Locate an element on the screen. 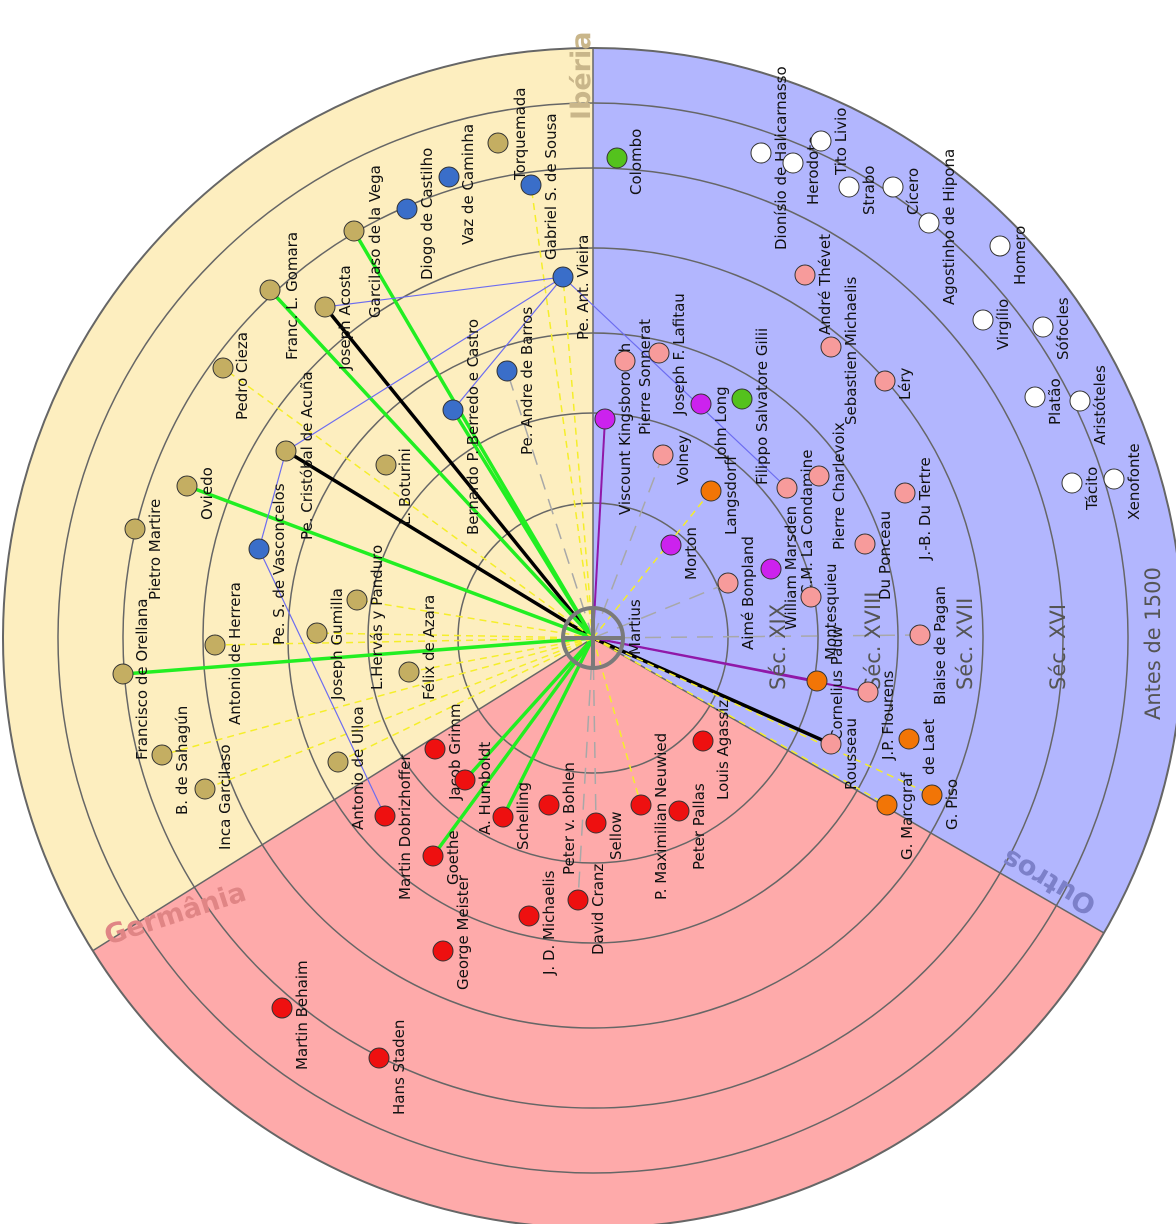 This screenshot has width=1176, height=1224. node-thevet: André Thévet is located at coordinates (814, 284).